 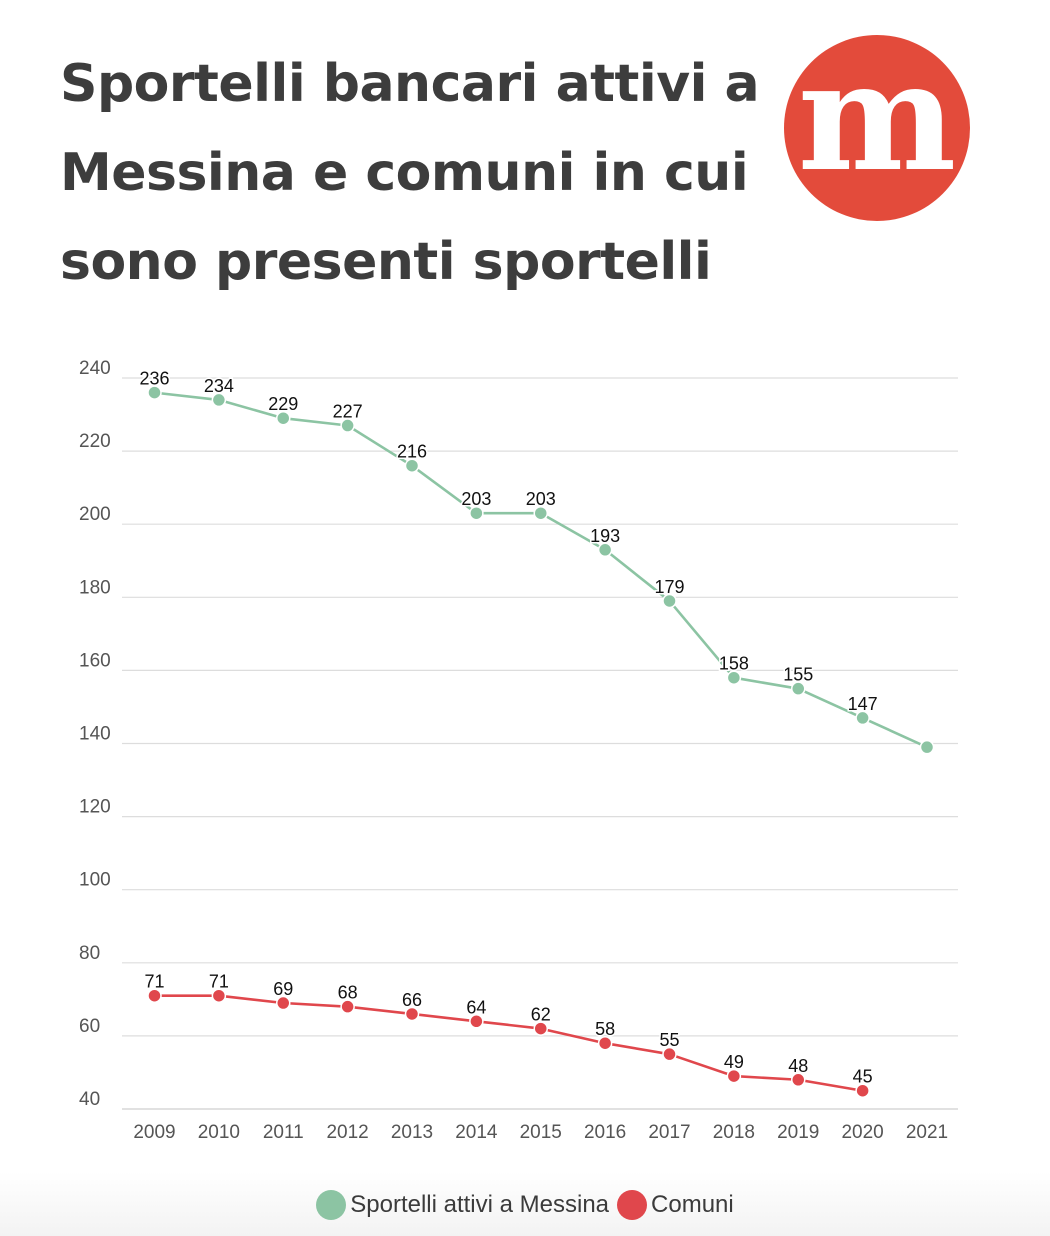 What do you see at coordinates (605, 1029) in the screenshot?
I see `data-label: 58` at bounding box center [605, 1029].